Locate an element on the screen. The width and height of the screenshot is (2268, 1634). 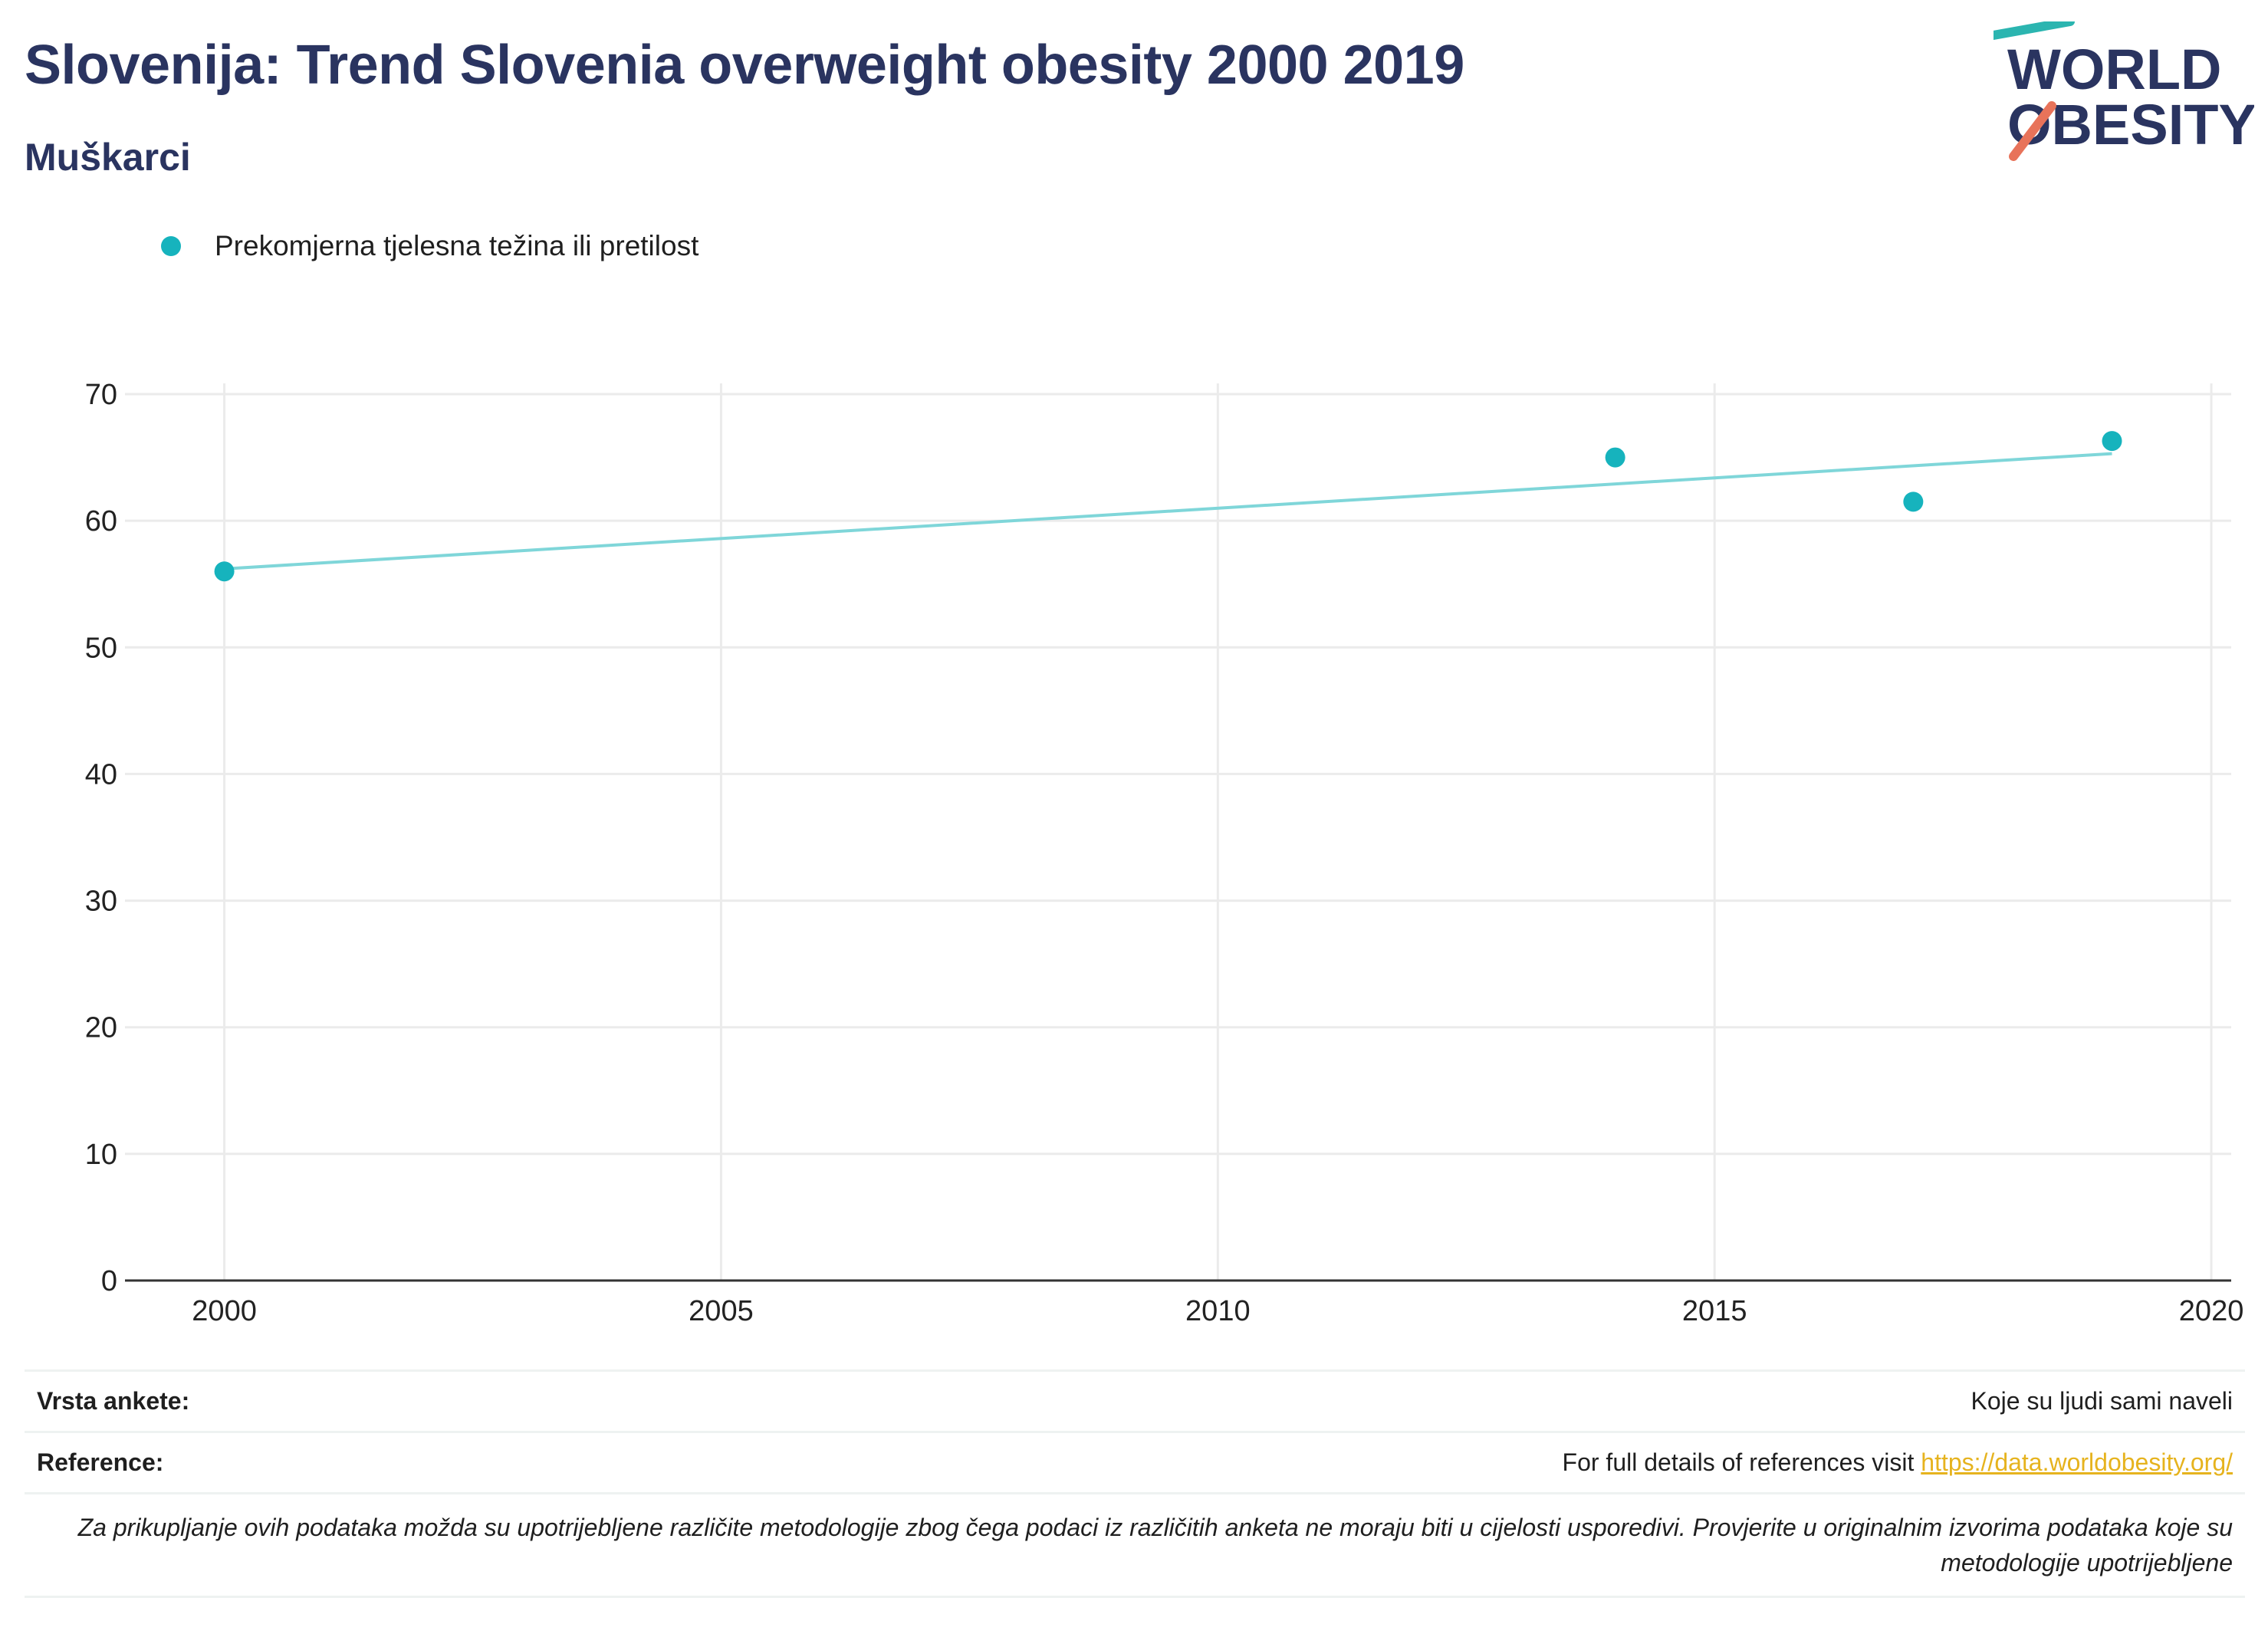
survey-type-row: Vrsta ankete: Koje su ljudi sami naveli is located at coordinates (1135, 1400).